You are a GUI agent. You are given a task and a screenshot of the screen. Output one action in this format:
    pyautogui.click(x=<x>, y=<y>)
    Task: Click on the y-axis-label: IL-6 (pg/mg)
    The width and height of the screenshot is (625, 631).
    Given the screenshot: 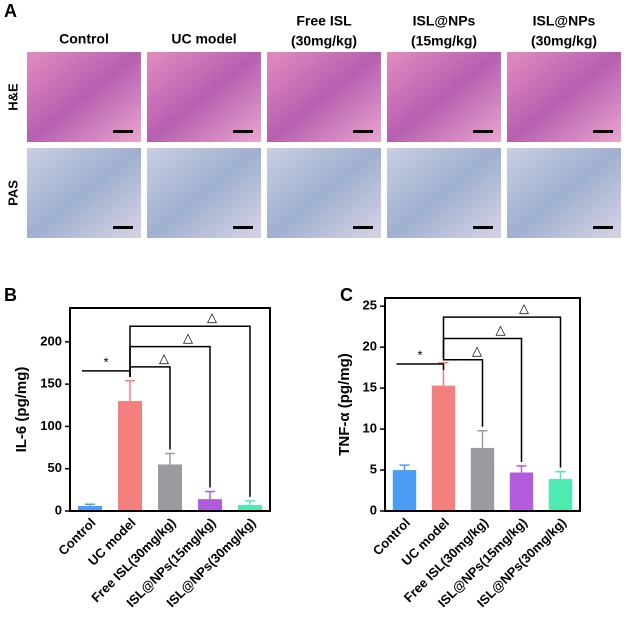 What is the action you would take?
    pyautogui.click(x=21, y=410)
    